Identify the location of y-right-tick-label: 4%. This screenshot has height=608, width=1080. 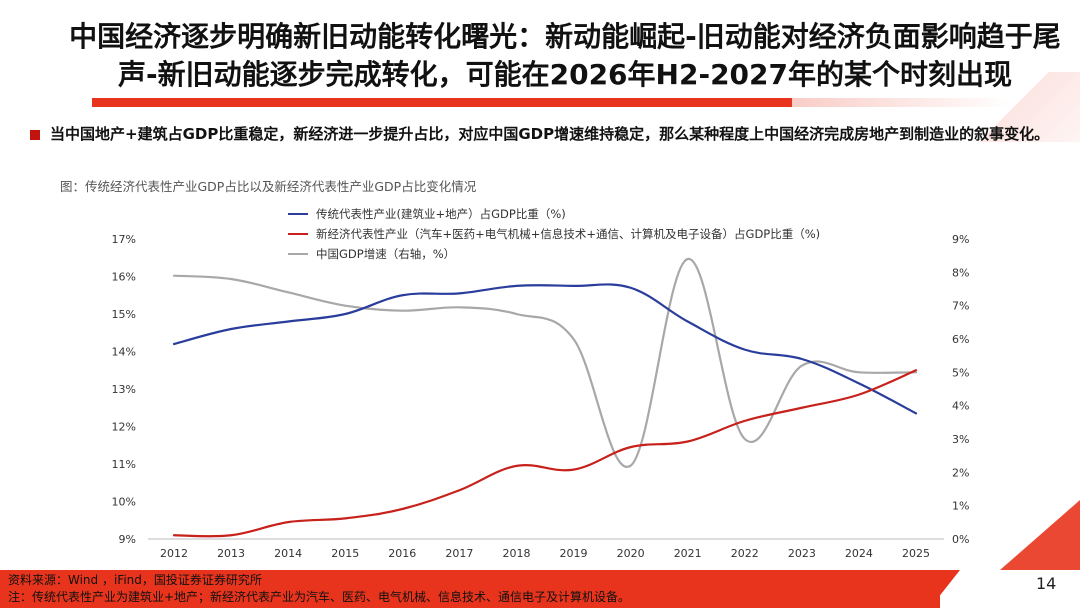
(960, 406).